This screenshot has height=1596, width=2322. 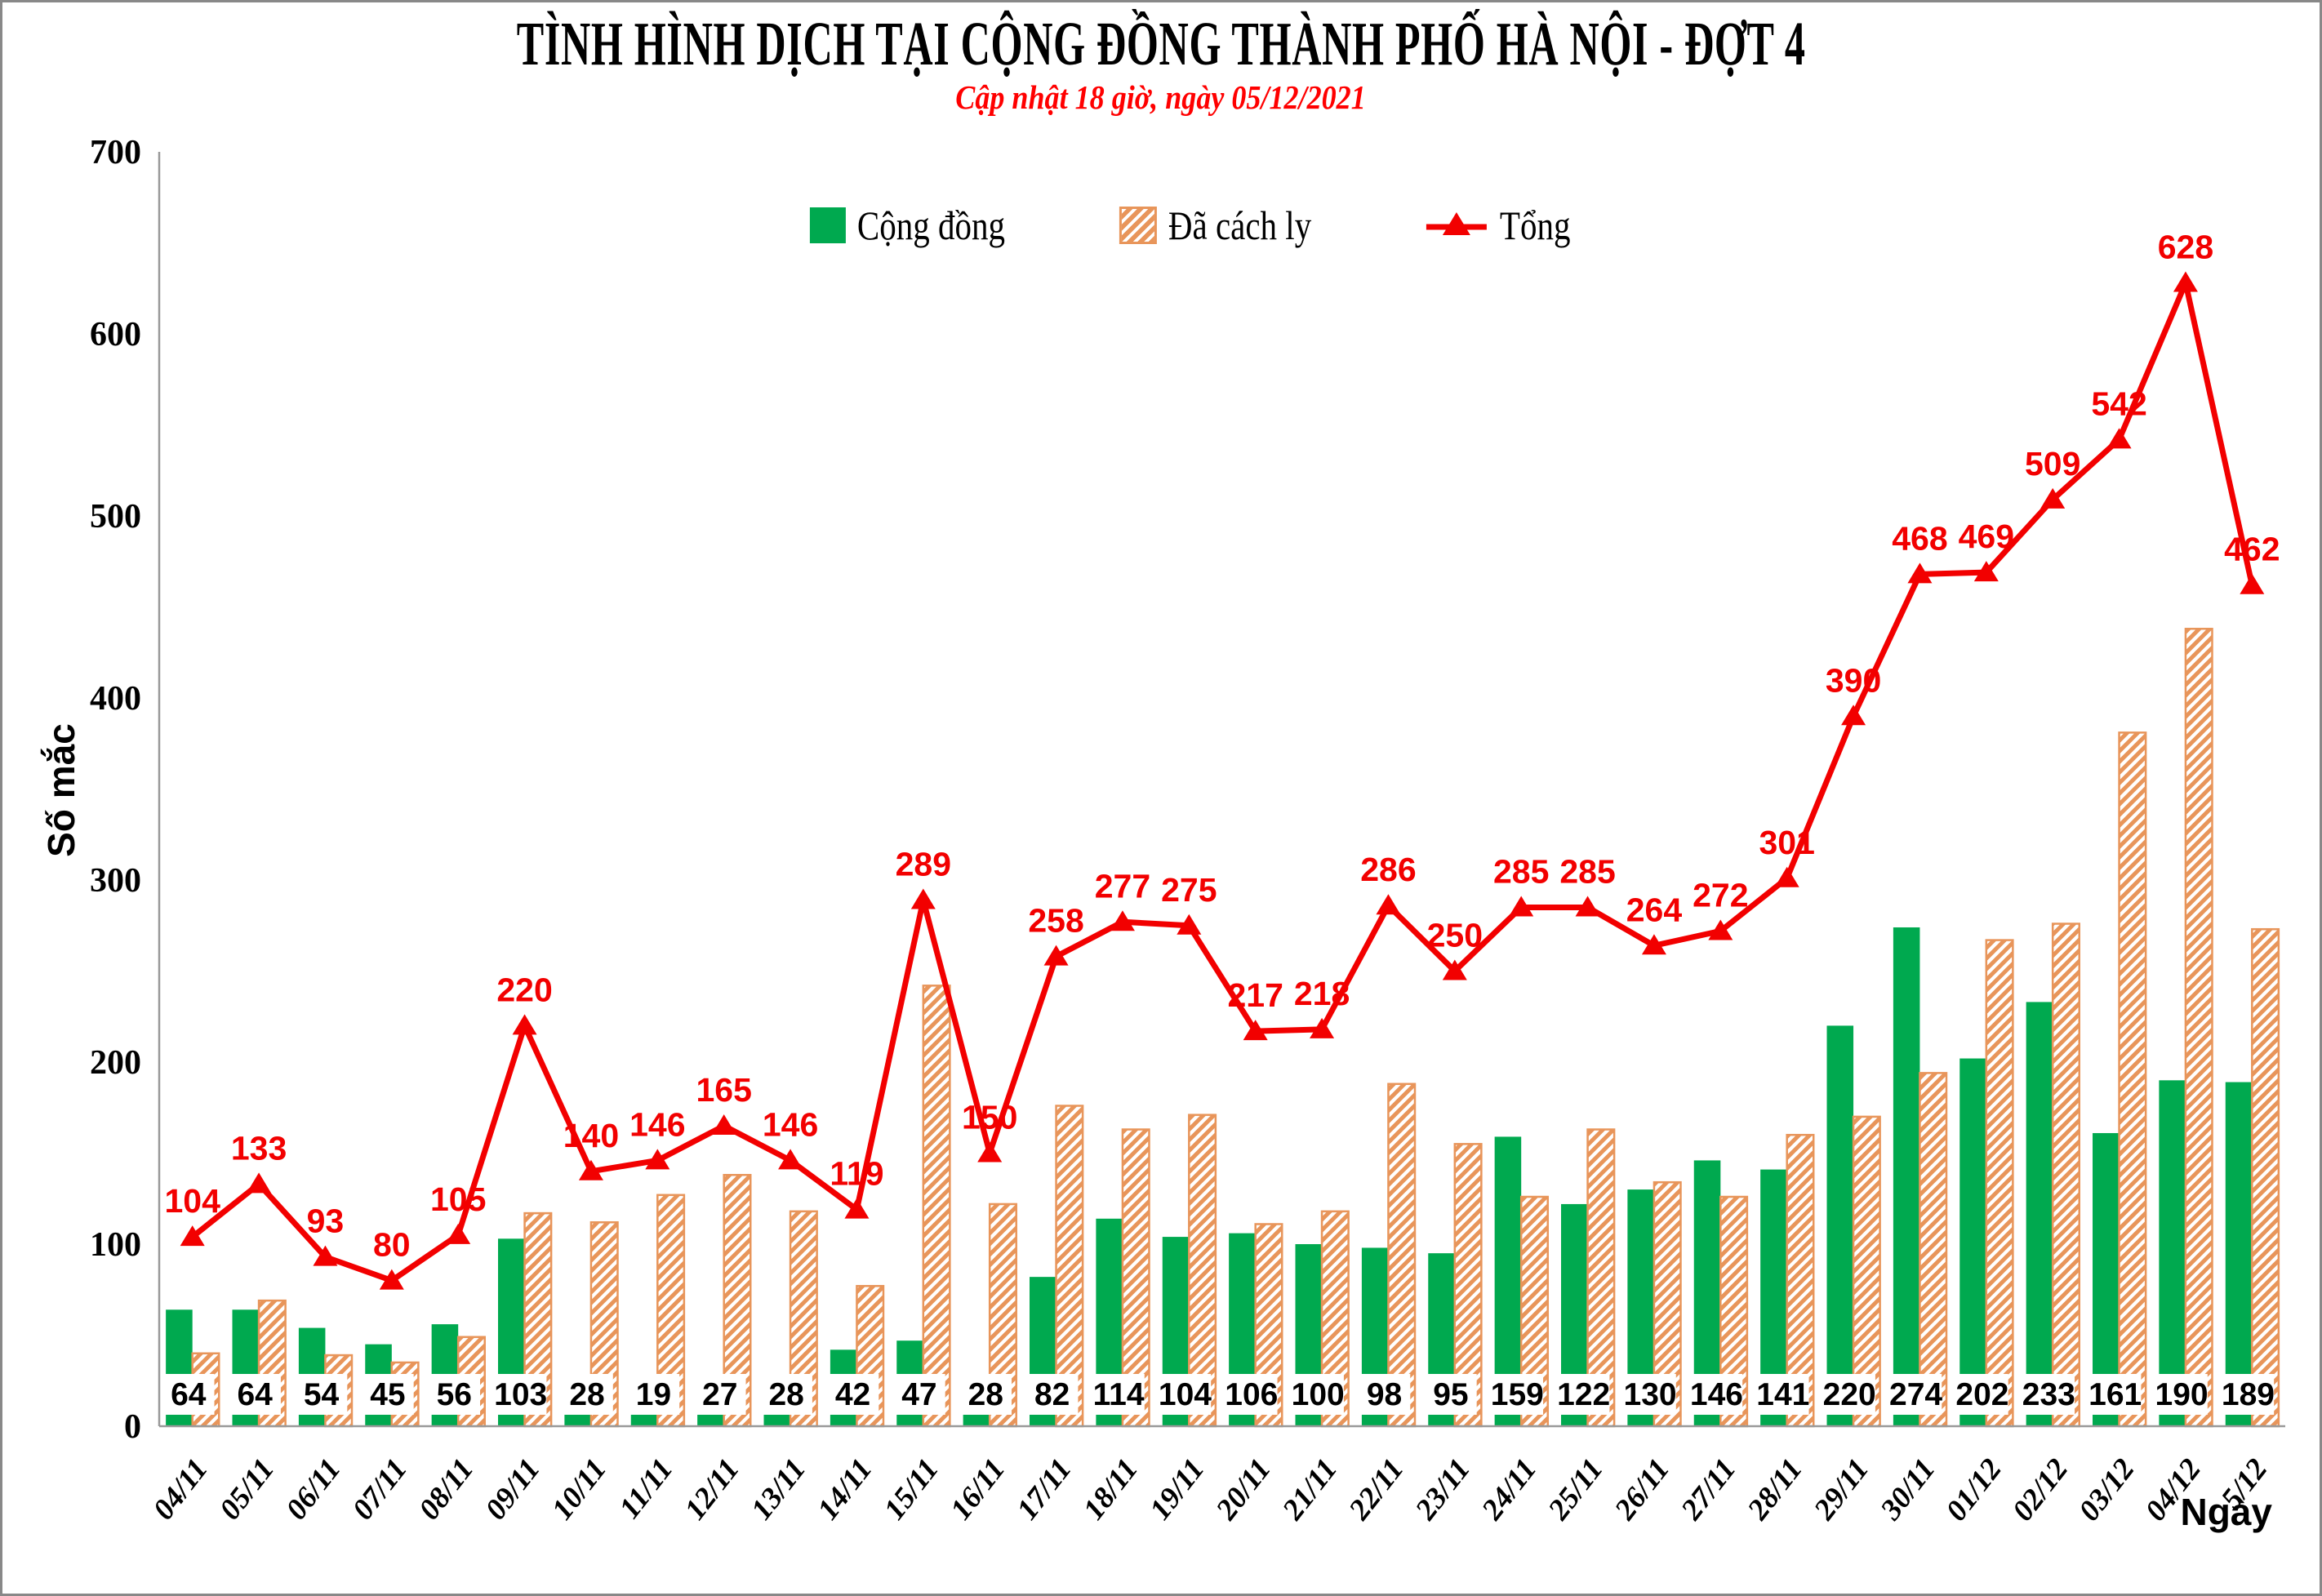 What do you see at coordinates (1052, 1394) in the screenshot?
I see `bar-label: 82` at bounding box center [1052, 1394].